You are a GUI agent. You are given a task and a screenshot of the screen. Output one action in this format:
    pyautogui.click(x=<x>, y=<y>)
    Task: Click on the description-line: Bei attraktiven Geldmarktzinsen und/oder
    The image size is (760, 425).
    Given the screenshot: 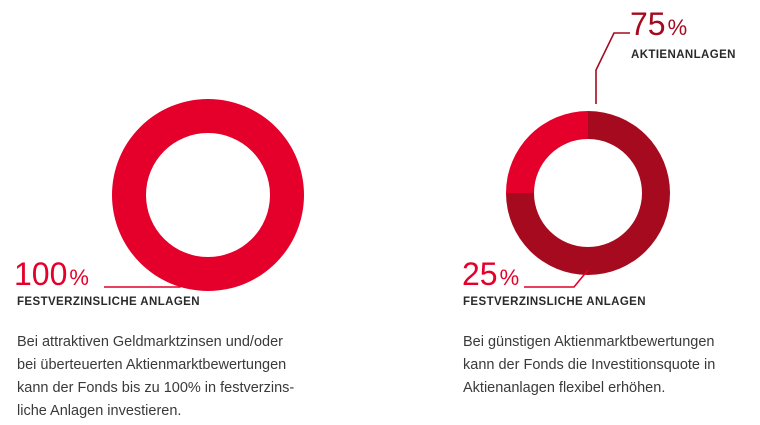 What is the action you would take?
    pyautogui.click(x=150, y=342)
    